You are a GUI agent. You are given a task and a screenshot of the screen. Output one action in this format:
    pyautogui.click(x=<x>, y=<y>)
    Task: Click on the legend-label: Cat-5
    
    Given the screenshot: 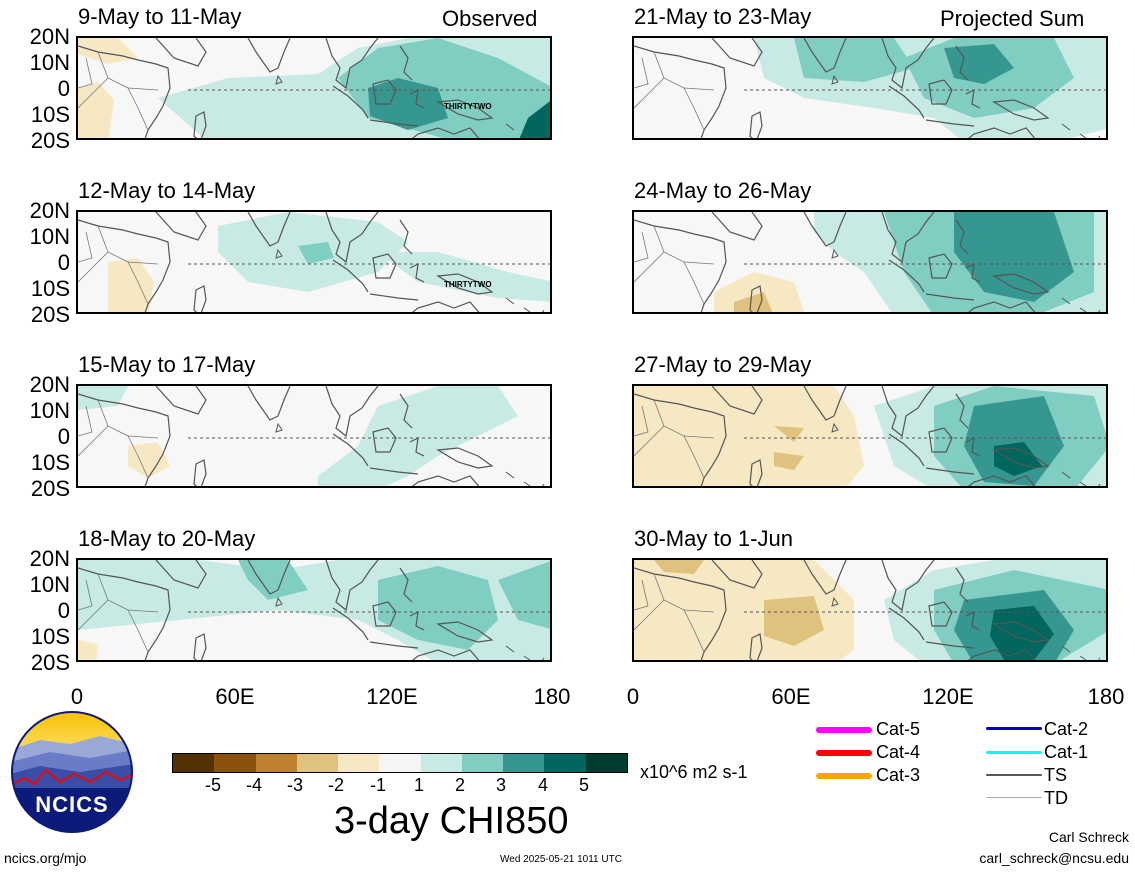 What is the action you would take?
    pyautogui.click(x=898, y=729)
    